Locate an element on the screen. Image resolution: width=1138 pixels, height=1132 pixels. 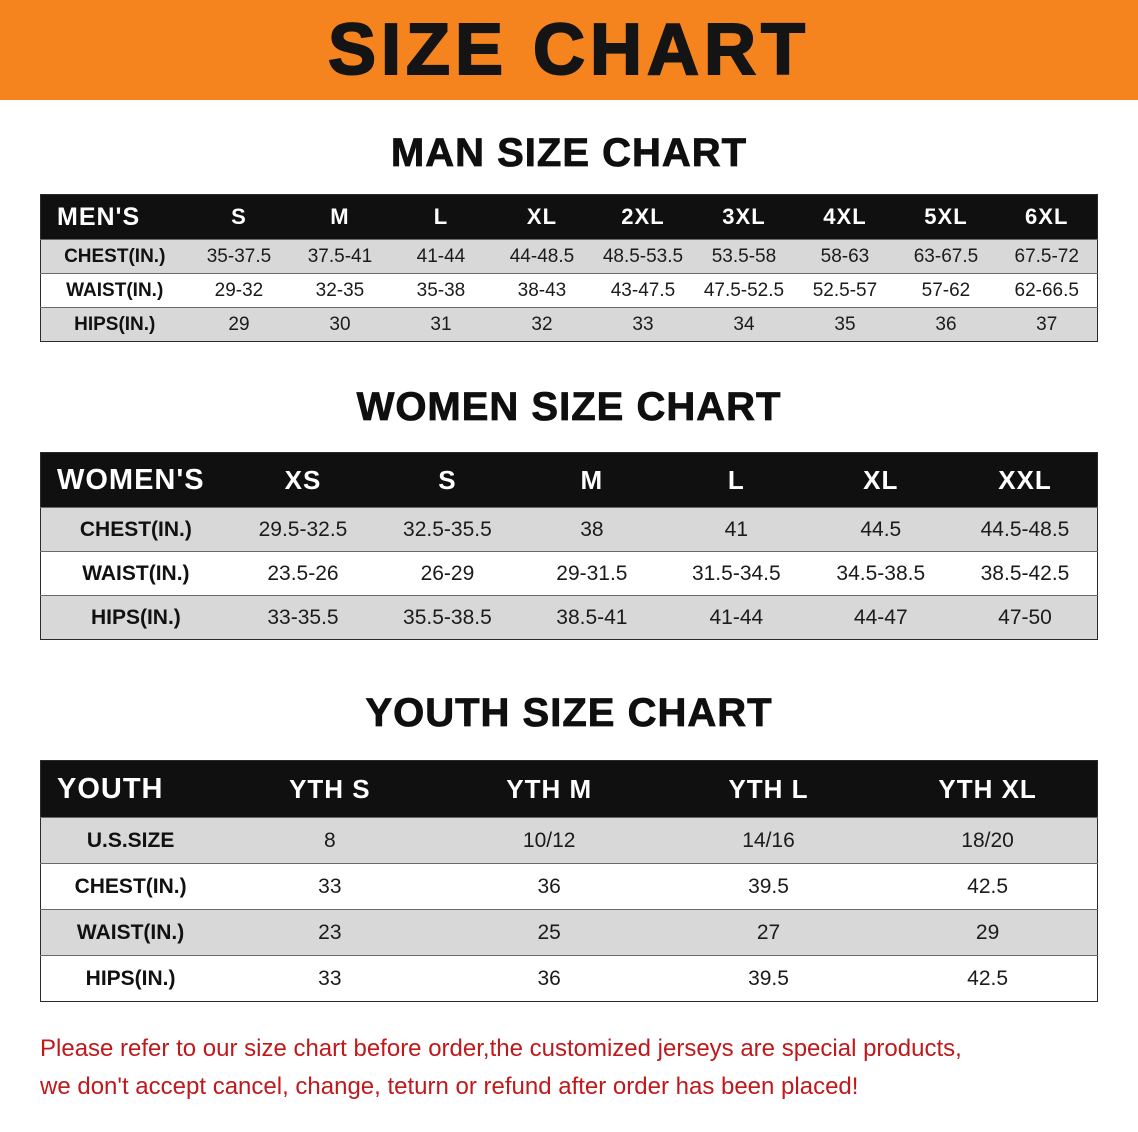
size-value: 34 is located at coordinates (744, 324).